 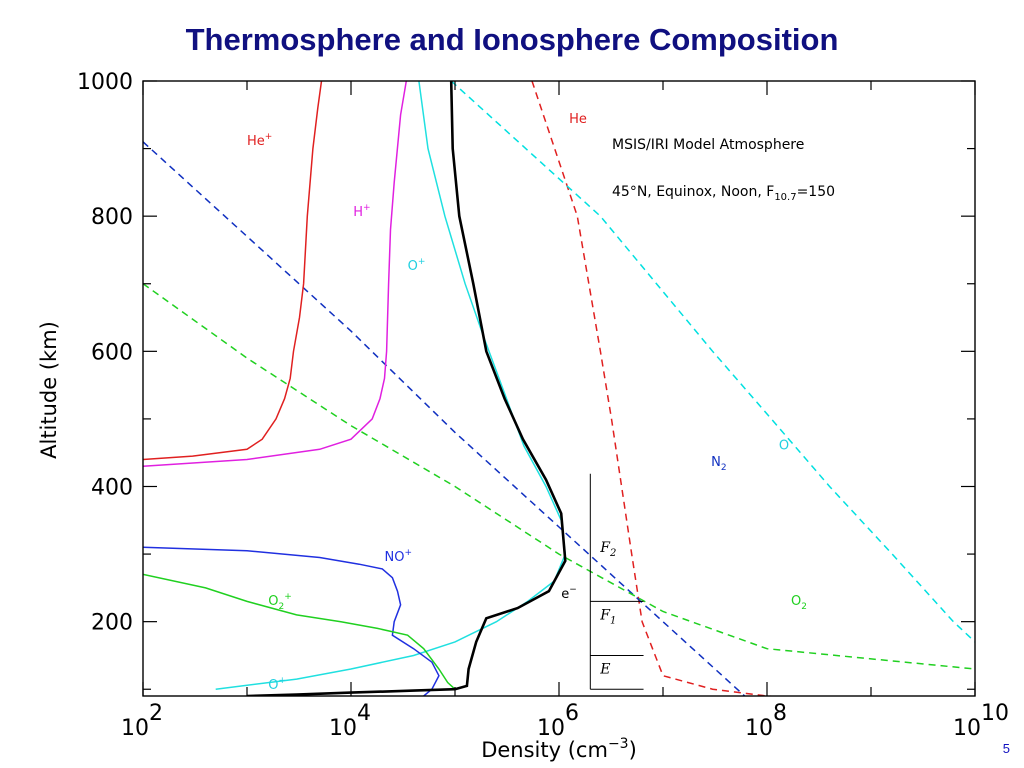 I want to click on series-label-4: O, so click(x=784, y=445).